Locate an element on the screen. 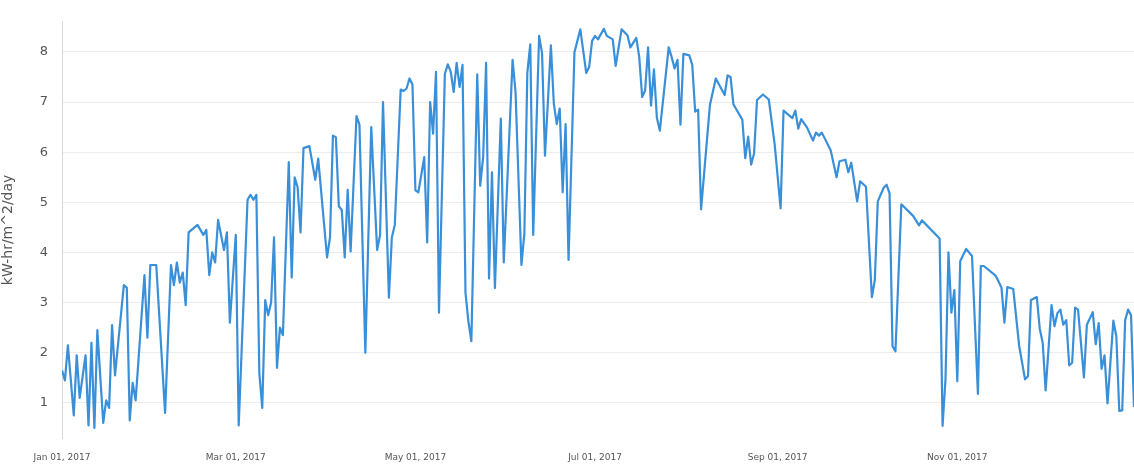  x-tick-label: Nov 01, 2017 is located at coordinates (957, 456).